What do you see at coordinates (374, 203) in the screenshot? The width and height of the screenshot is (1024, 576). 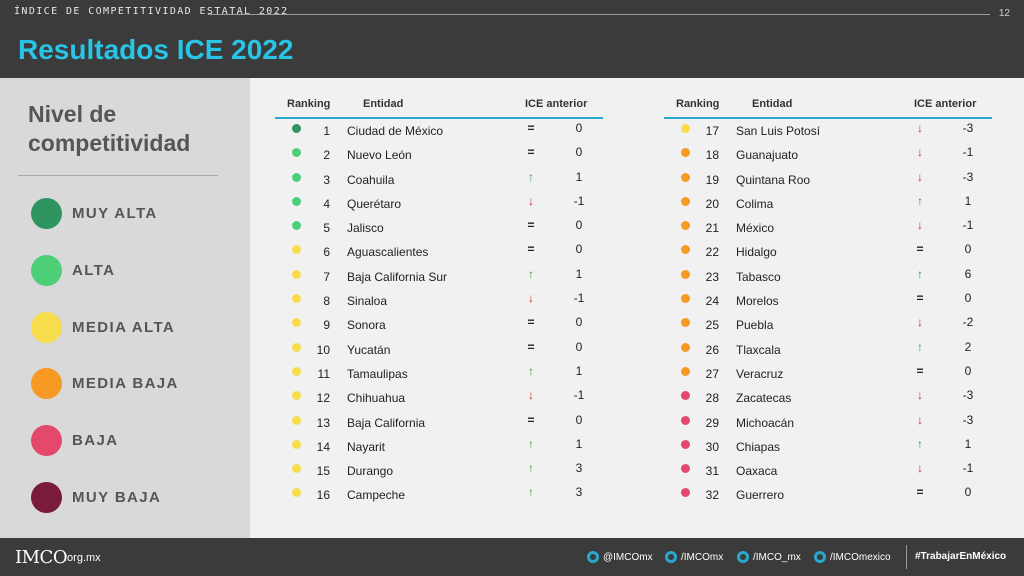 I see `entidad-name: Querétaro` at bounding box center [374, 203].